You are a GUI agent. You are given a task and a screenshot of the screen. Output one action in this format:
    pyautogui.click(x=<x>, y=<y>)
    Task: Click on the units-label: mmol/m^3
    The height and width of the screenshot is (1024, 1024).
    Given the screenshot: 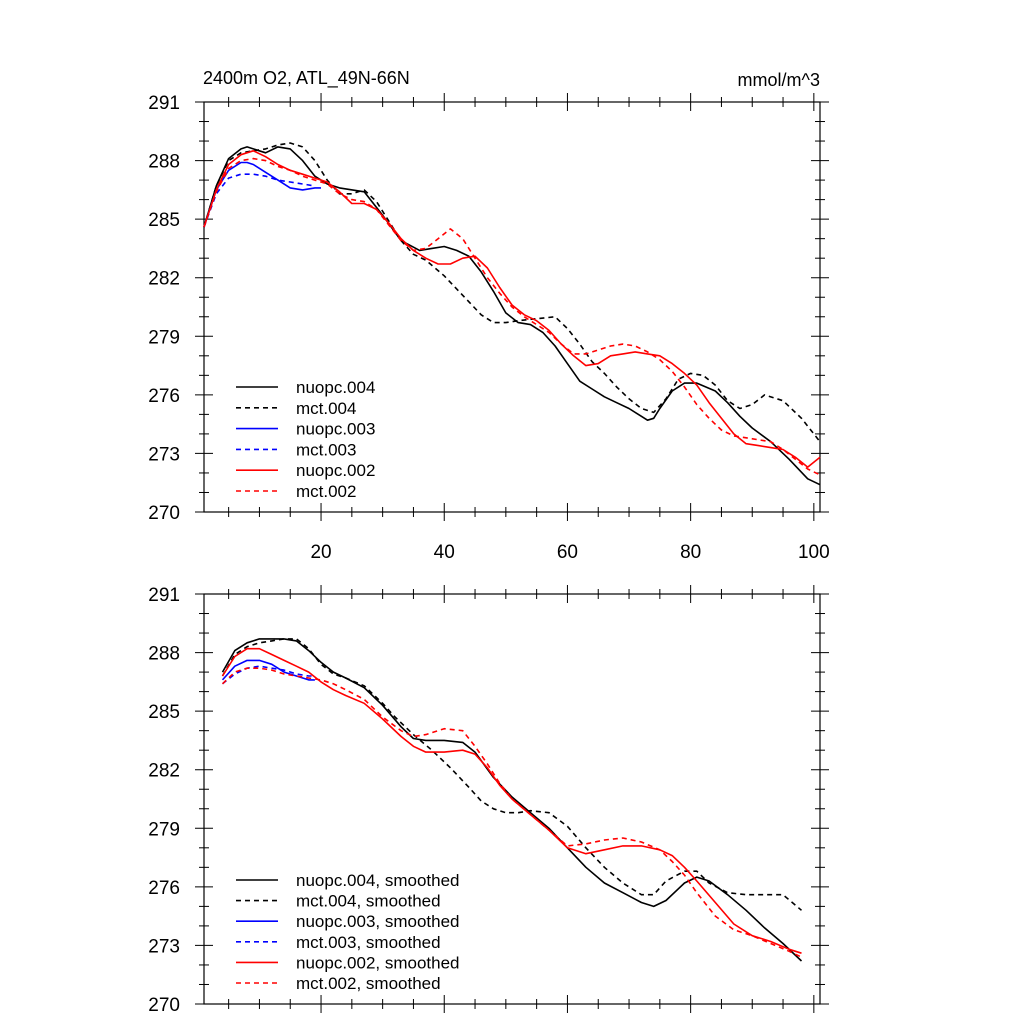 What is the action you would take?
    pyautogui.click(x=779, y=80)
    